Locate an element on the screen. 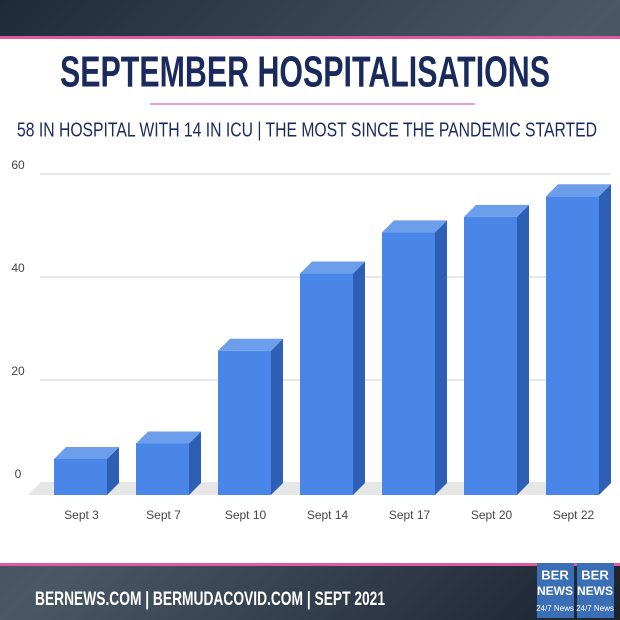 Image resolution: width=620 pixels, height=620 pixels. top-stripe is located at coordinates (310, 37).